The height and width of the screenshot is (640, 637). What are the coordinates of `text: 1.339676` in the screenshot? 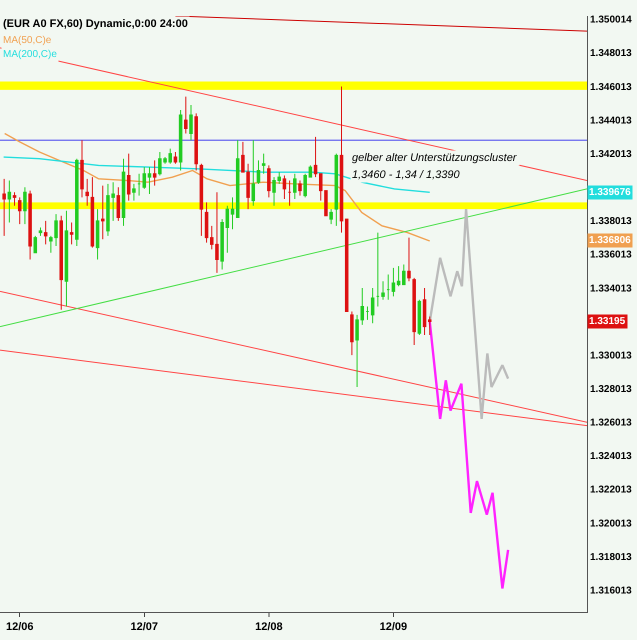 It's located at (610, 192).